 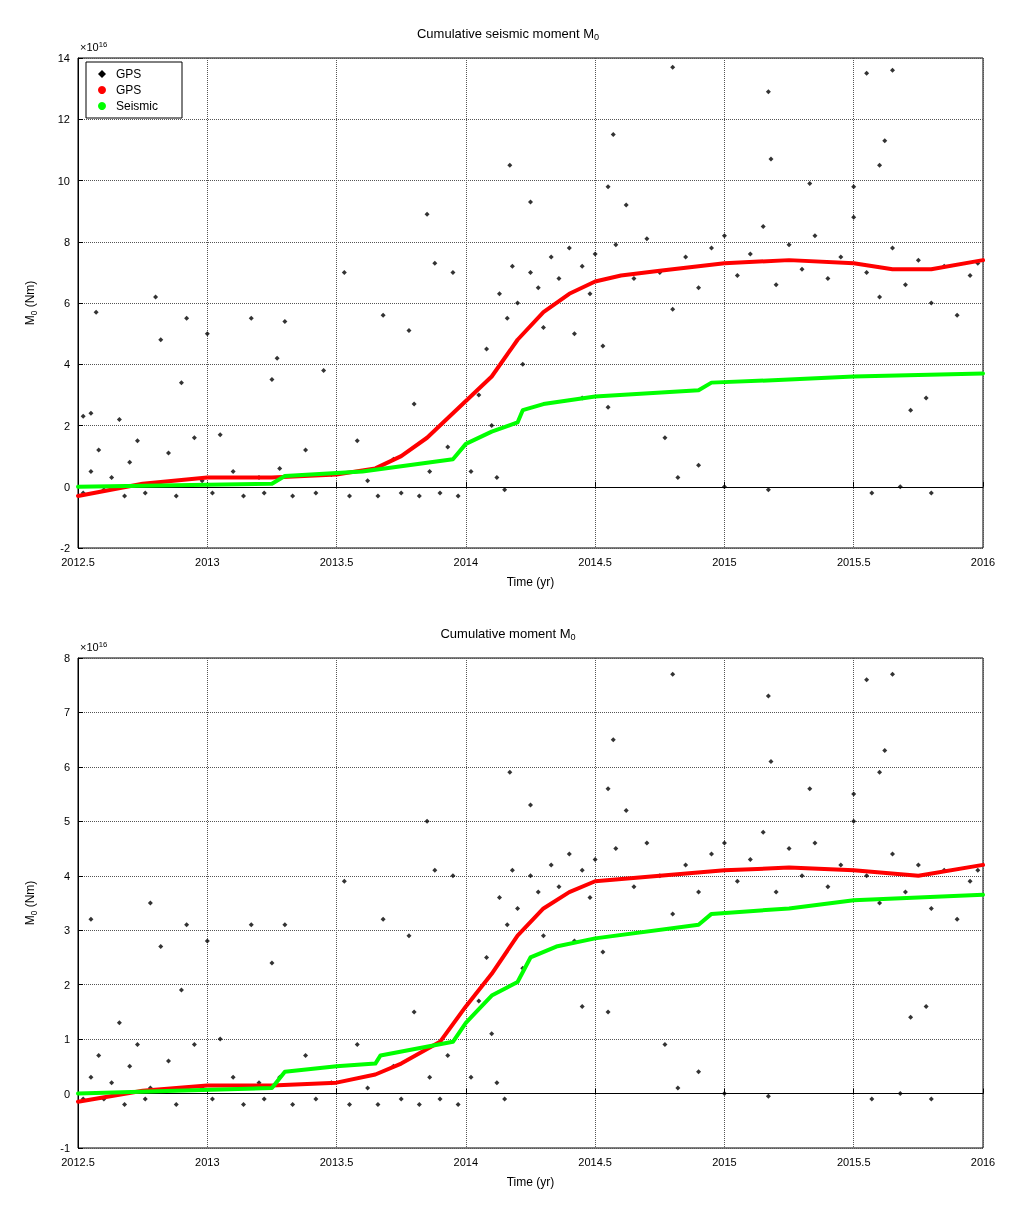 I want to click on y-tick-label: 12, so click(x=63, y=119).